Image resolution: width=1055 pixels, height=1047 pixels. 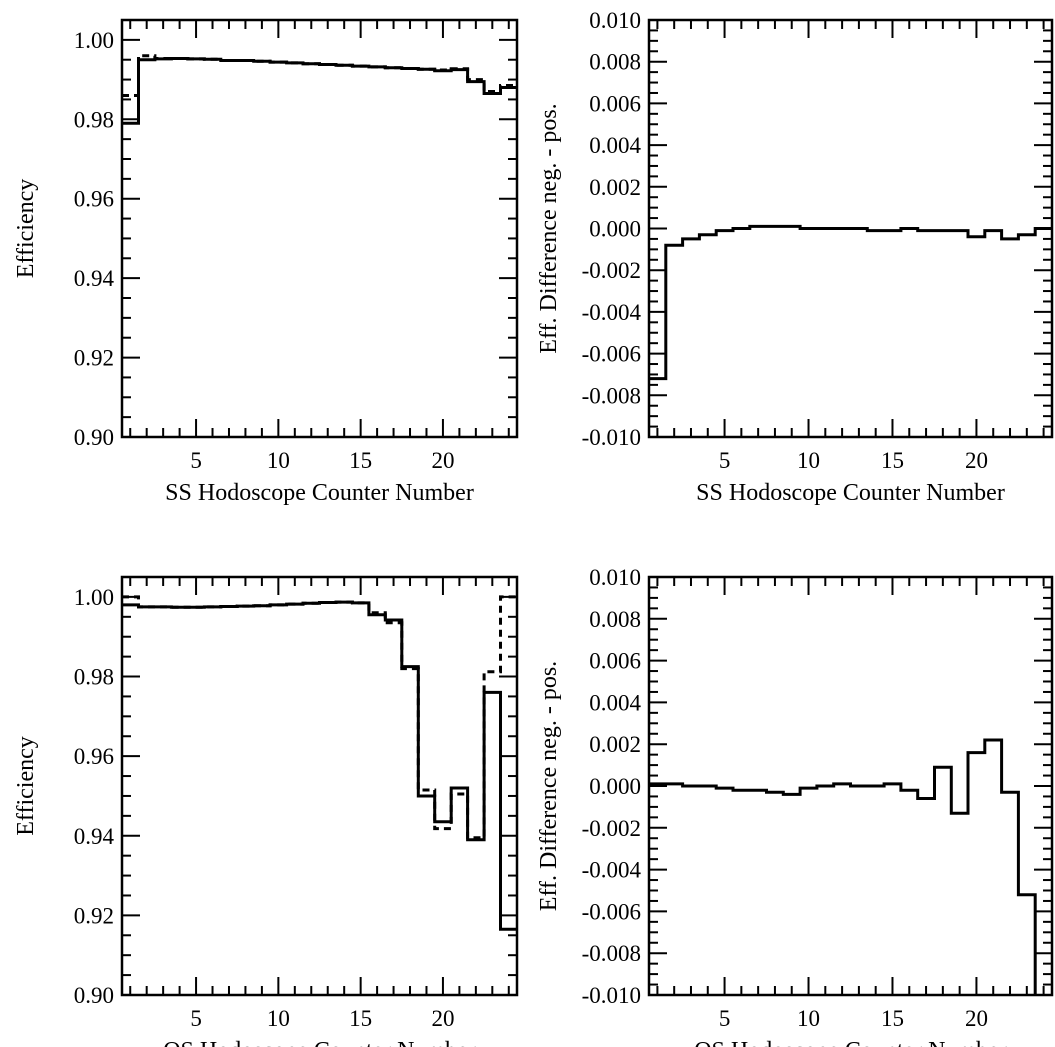 What do you see at coordinates (94, 119) in the screenshot?
I see `ss-efficiency-y-tick-label: 0.98` at bounding box center [94, 119].